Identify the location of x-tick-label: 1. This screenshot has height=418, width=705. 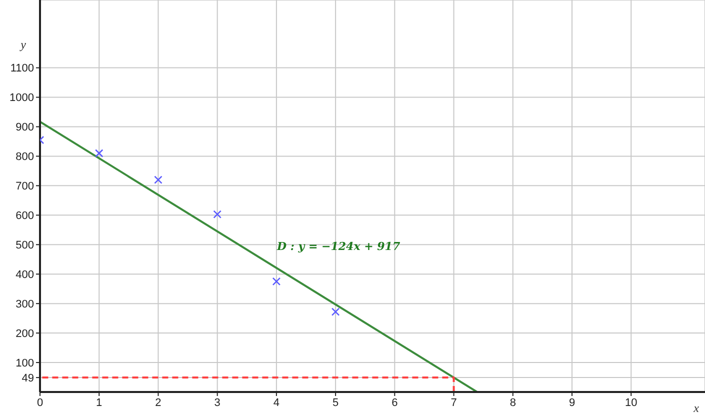
(99, 402).